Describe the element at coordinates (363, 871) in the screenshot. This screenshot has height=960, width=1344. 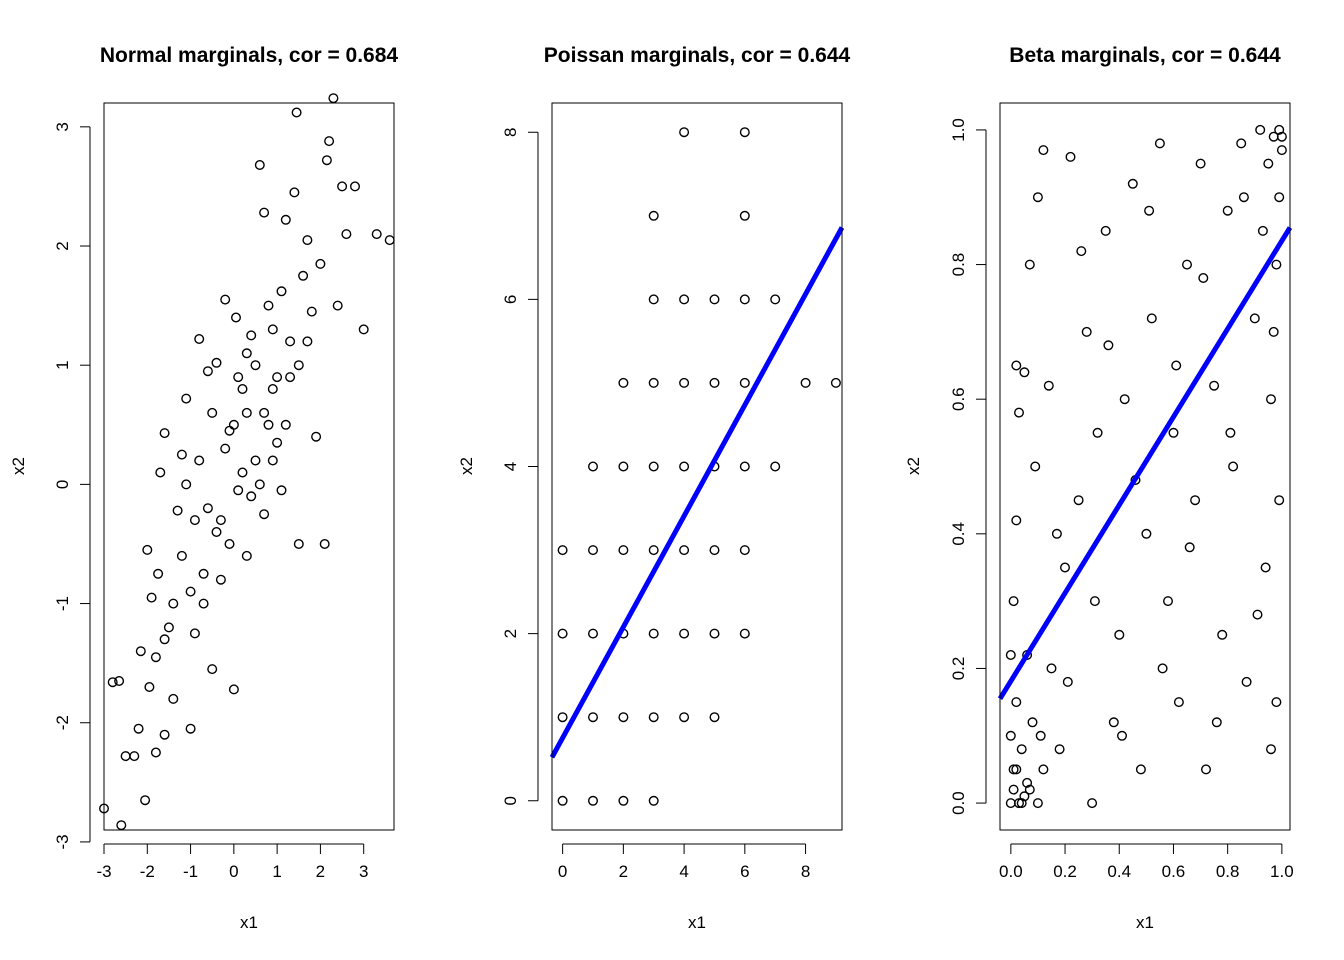
I see `x-tick-label: 3` at that location.